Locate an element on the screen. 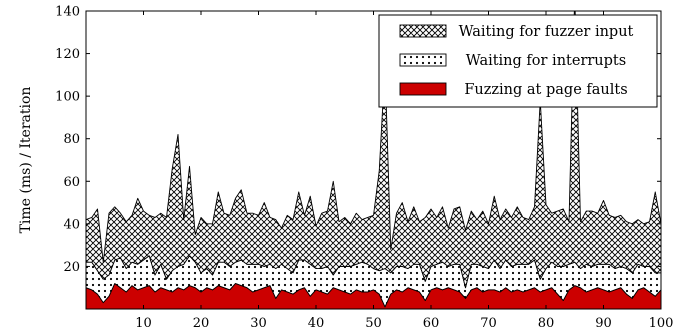 This screenshot has width=692, height=333. legend-label: Waiting for fuzzer input is located at coordinates (546, 32).